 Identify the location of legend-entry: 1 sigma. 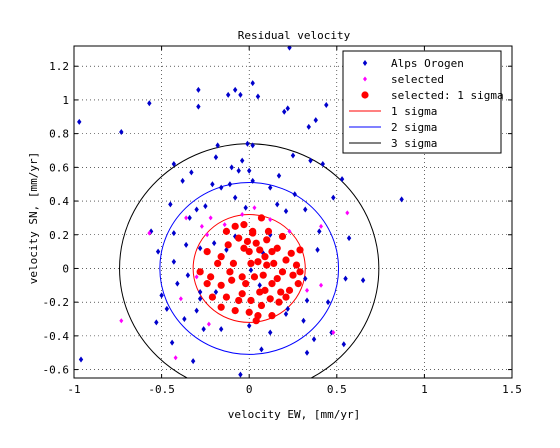
(393, 111).